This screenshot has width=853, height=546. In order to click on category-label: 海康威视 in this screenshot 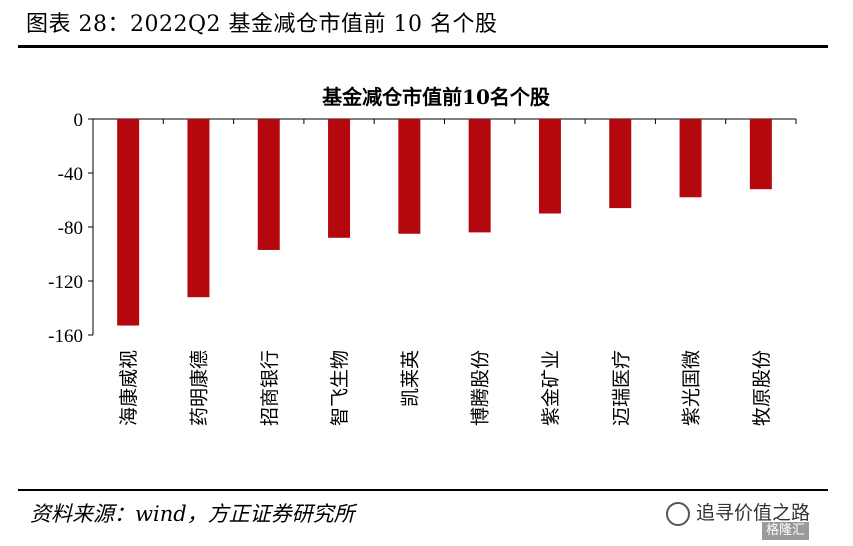, I will do `click(129, 388)`.